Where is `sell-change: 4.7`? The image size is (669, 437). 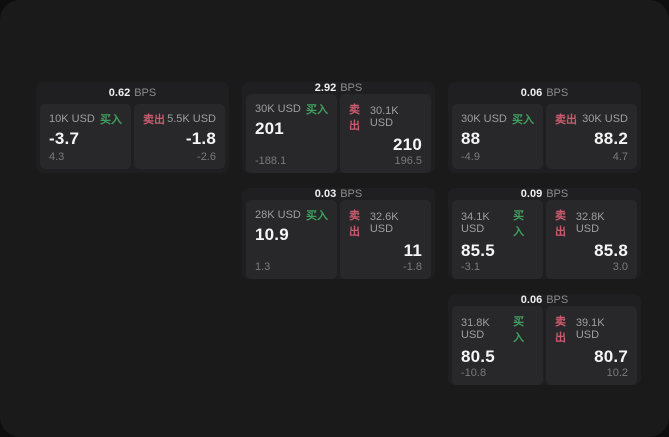
sell-change: 4.7 is located at coordinates (620, 157).